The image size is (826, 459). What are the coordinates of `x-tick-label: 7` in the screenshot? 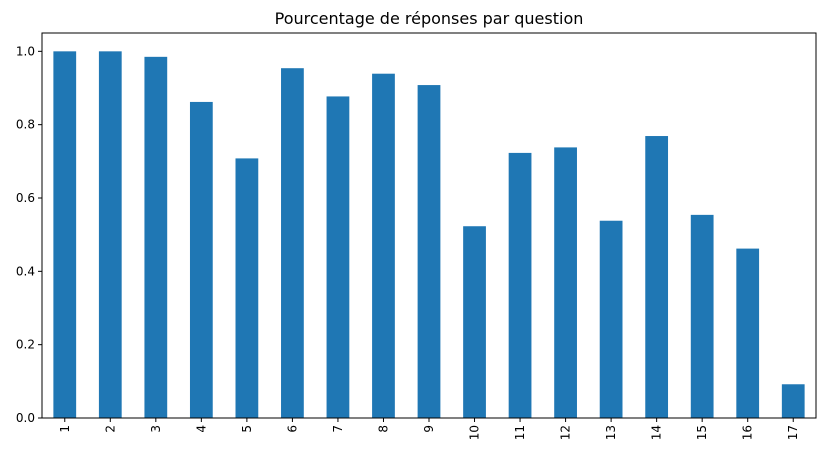 It's located at (338, 429).